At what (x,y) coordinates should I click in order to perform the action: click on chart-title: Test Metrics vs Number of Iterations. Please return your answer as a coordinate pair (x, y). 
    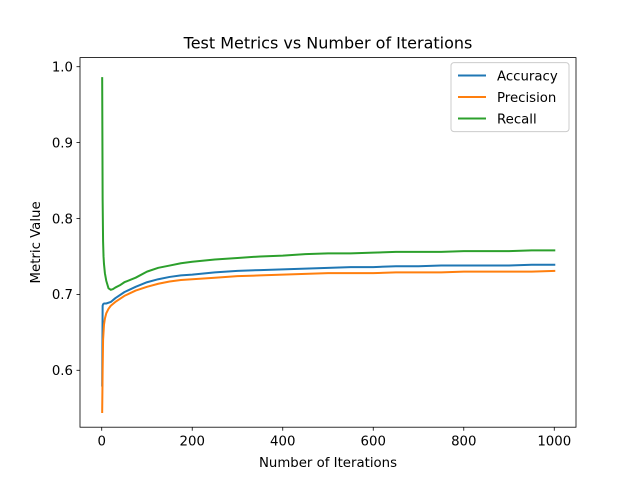
    Looking at the image, I should click on (328, 43).